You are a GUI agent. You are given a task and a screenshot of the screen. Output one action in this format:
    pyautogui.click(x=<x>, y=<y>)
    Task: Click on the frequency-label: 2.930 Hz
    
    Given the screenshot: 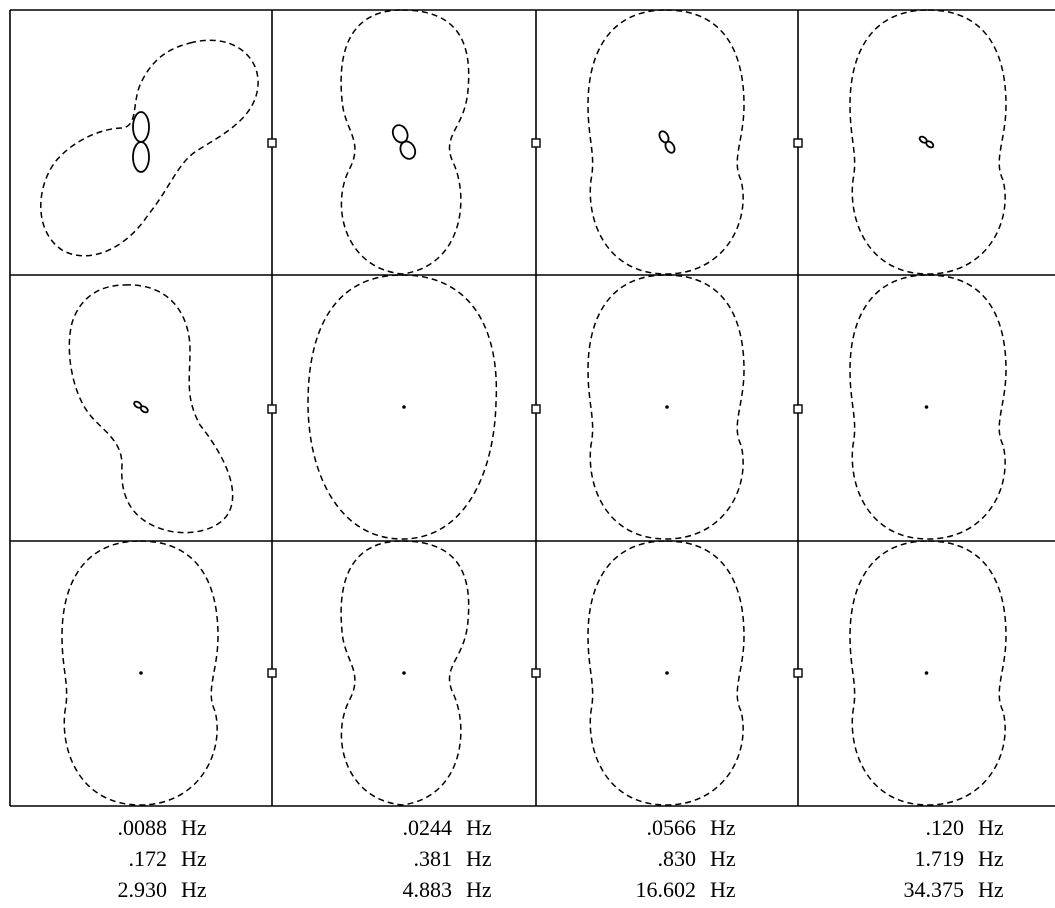 What is the action you would take?
    pyautogui.click(x=162, y=889)
    